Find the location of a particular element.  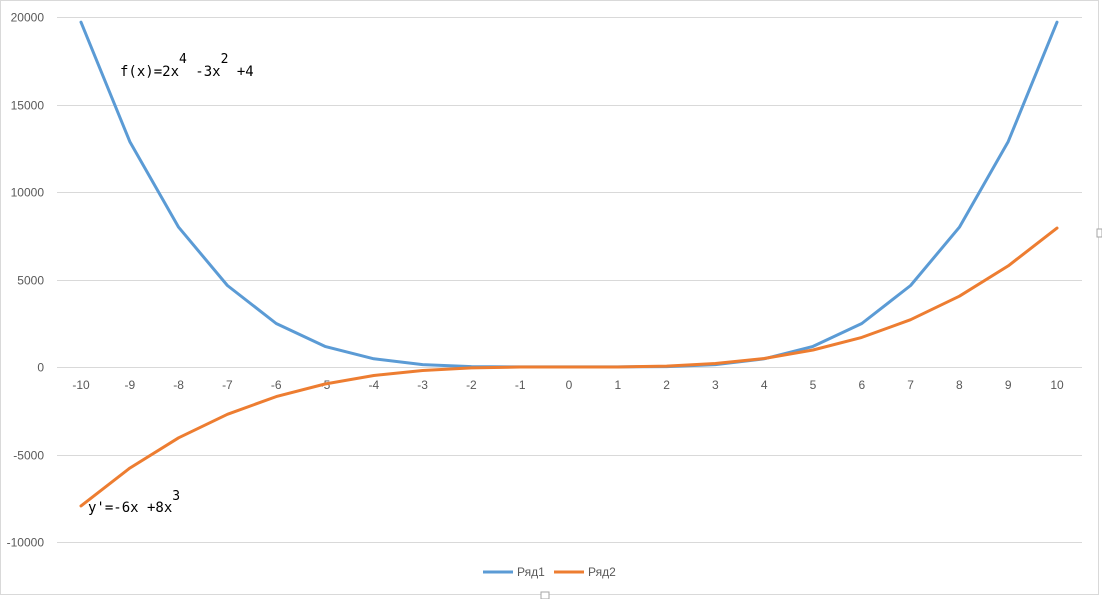

x-tick-label: -2 is located at coordinates (471, 385).